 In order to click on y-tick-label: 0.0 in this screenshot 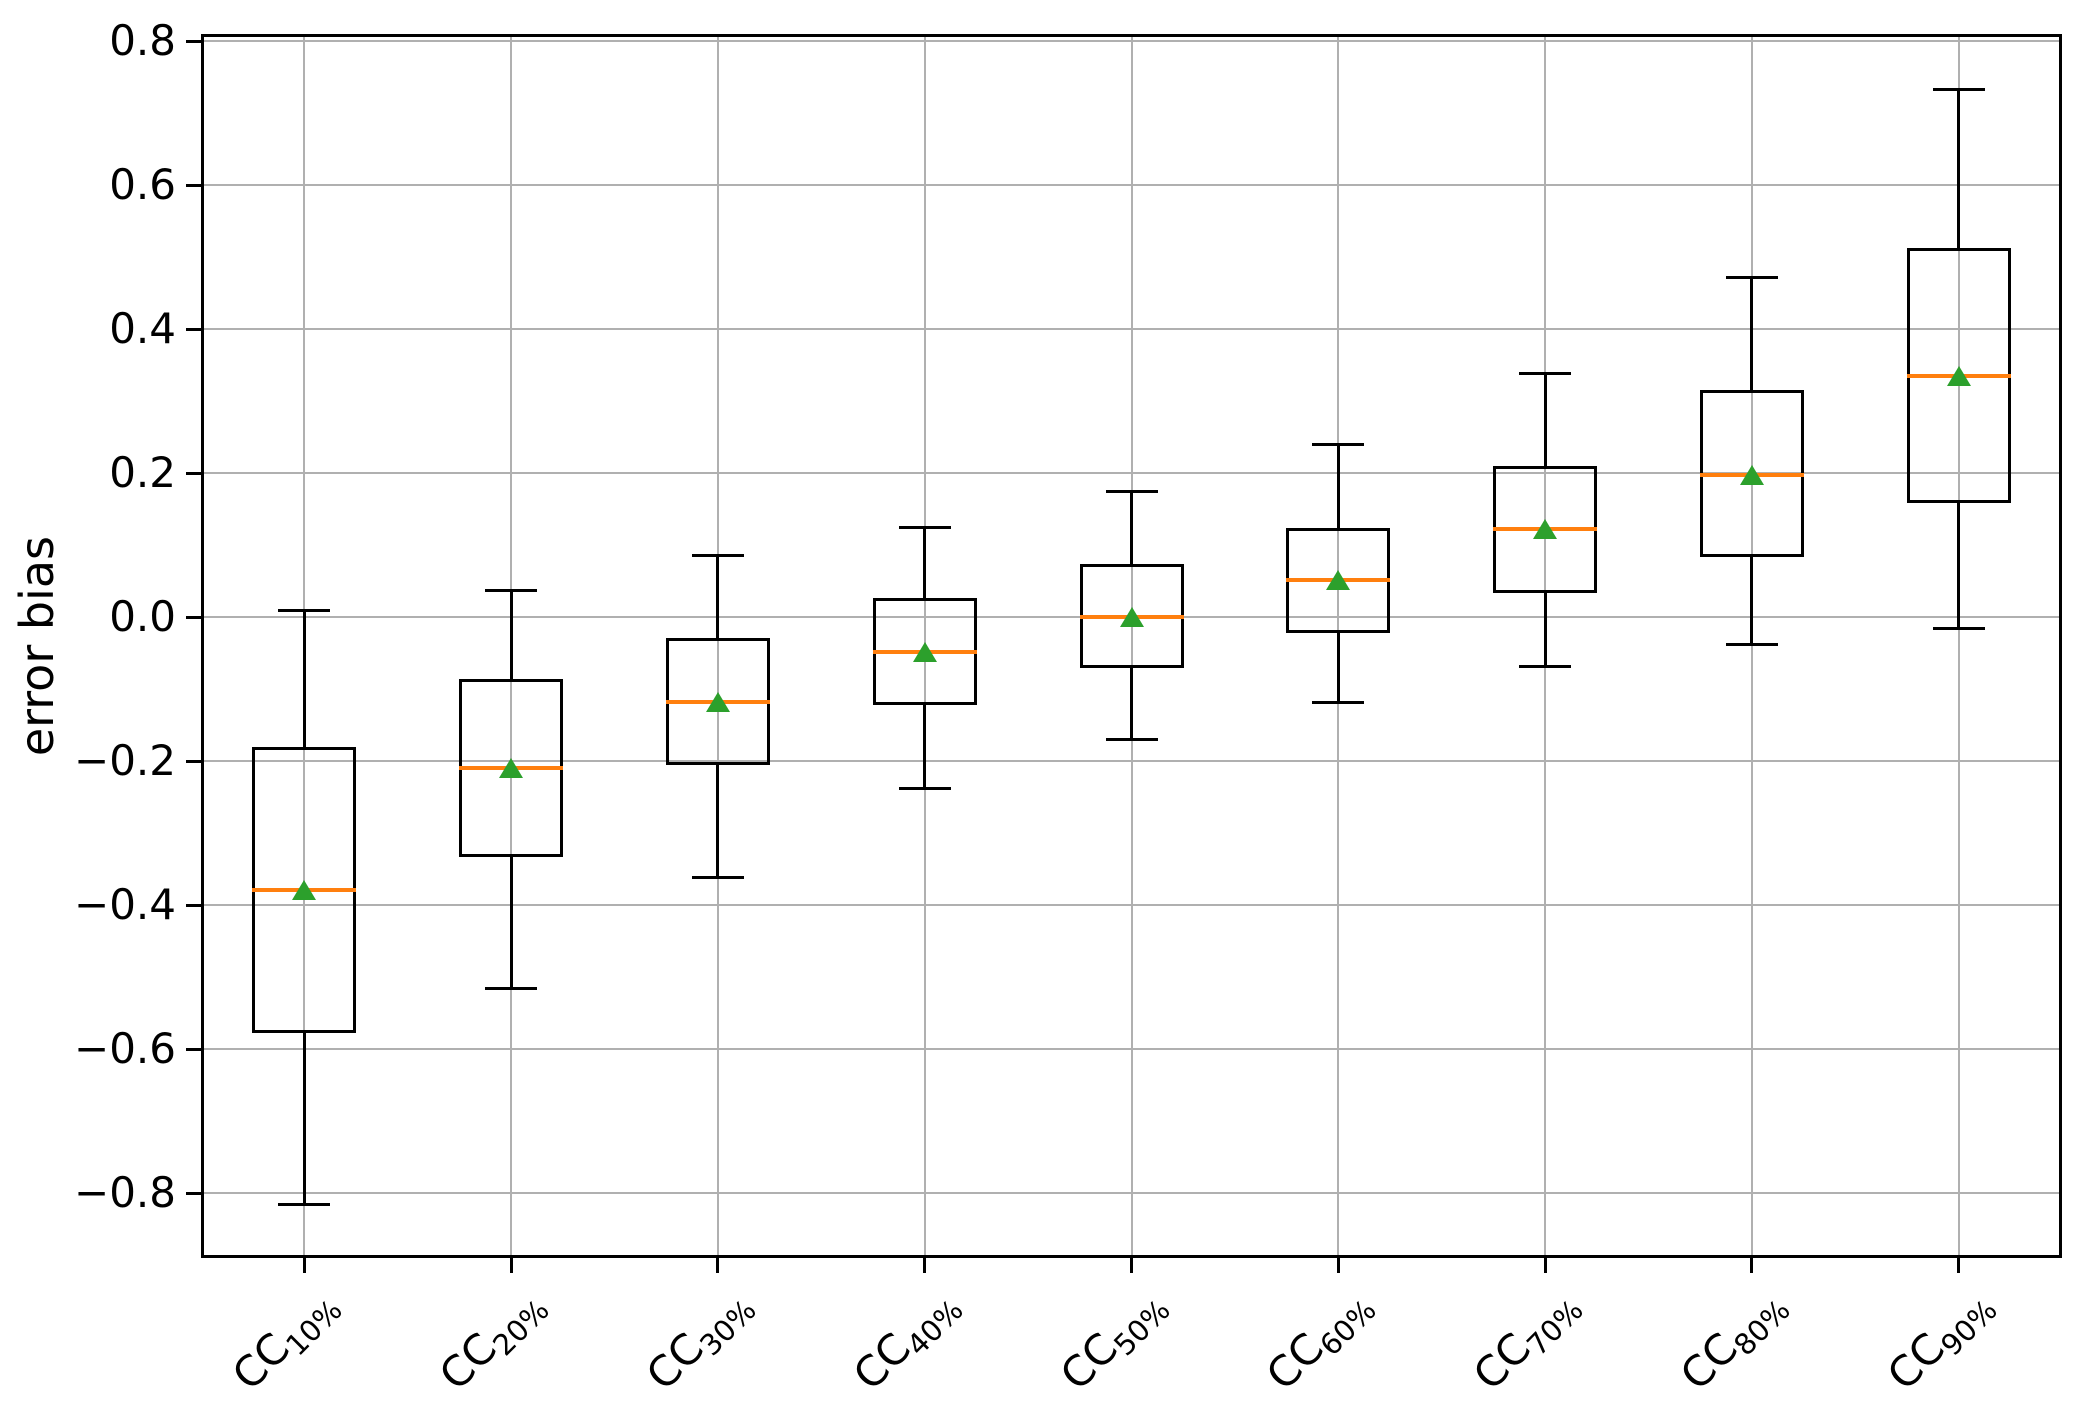, I will do `click(142, 617)`.